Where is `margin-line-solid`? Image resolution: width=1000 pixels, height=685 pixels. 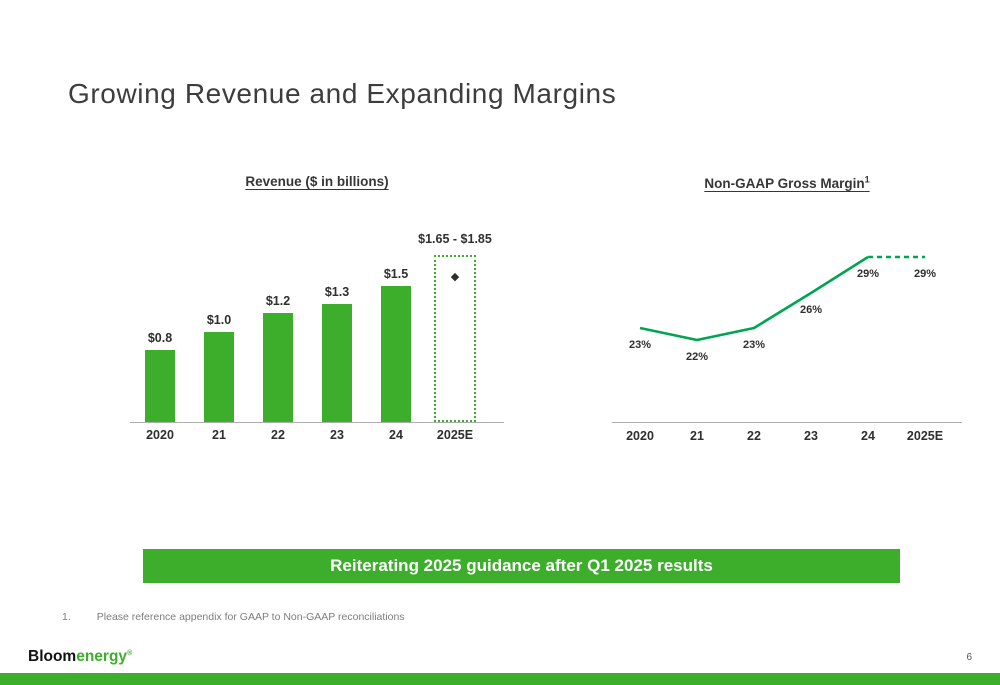
margin-line-solid is located at coordinates (754, 298).